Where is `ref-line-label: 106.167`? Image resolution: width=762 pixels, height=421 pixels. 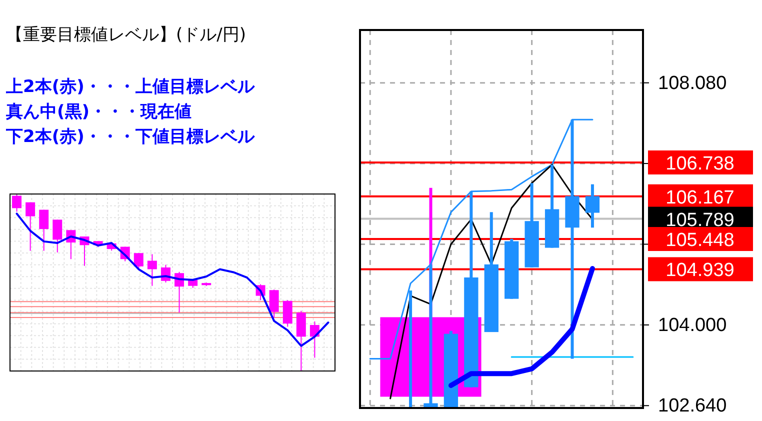
ref-line-label: 106.167 is located at coordinates (700, 197).